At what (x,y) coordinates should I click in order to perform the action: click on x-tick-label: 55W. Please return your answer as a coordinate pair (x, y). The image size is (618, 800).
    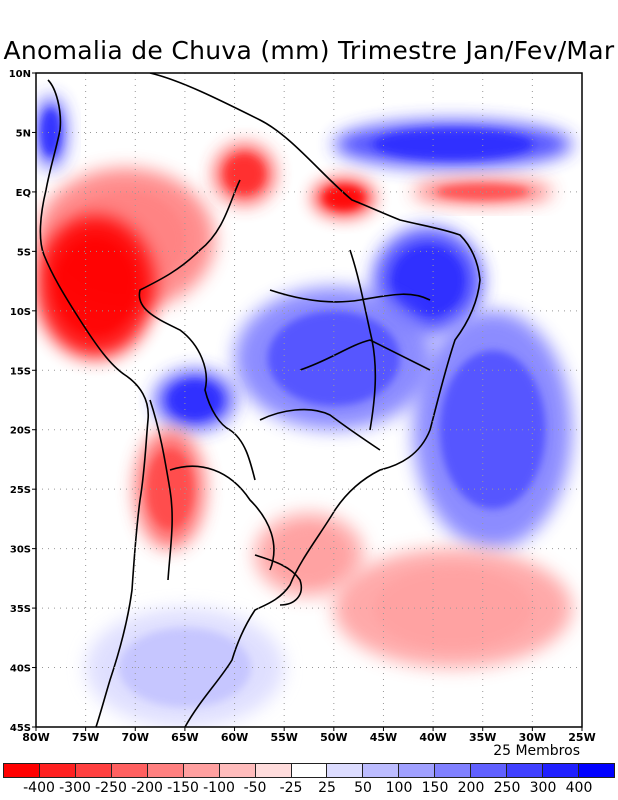
    Looking at the image, I should click on (283, 737).